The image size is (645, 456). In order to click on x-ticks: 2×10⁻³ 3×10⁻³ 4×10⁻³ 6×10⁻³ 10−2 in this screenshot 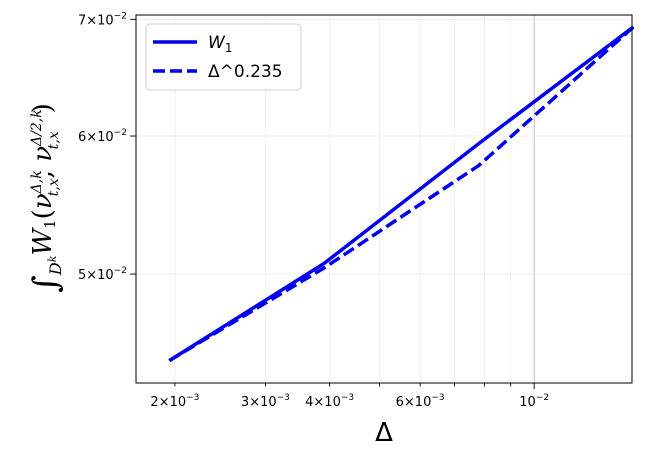, I will do `click(349, 396)`.